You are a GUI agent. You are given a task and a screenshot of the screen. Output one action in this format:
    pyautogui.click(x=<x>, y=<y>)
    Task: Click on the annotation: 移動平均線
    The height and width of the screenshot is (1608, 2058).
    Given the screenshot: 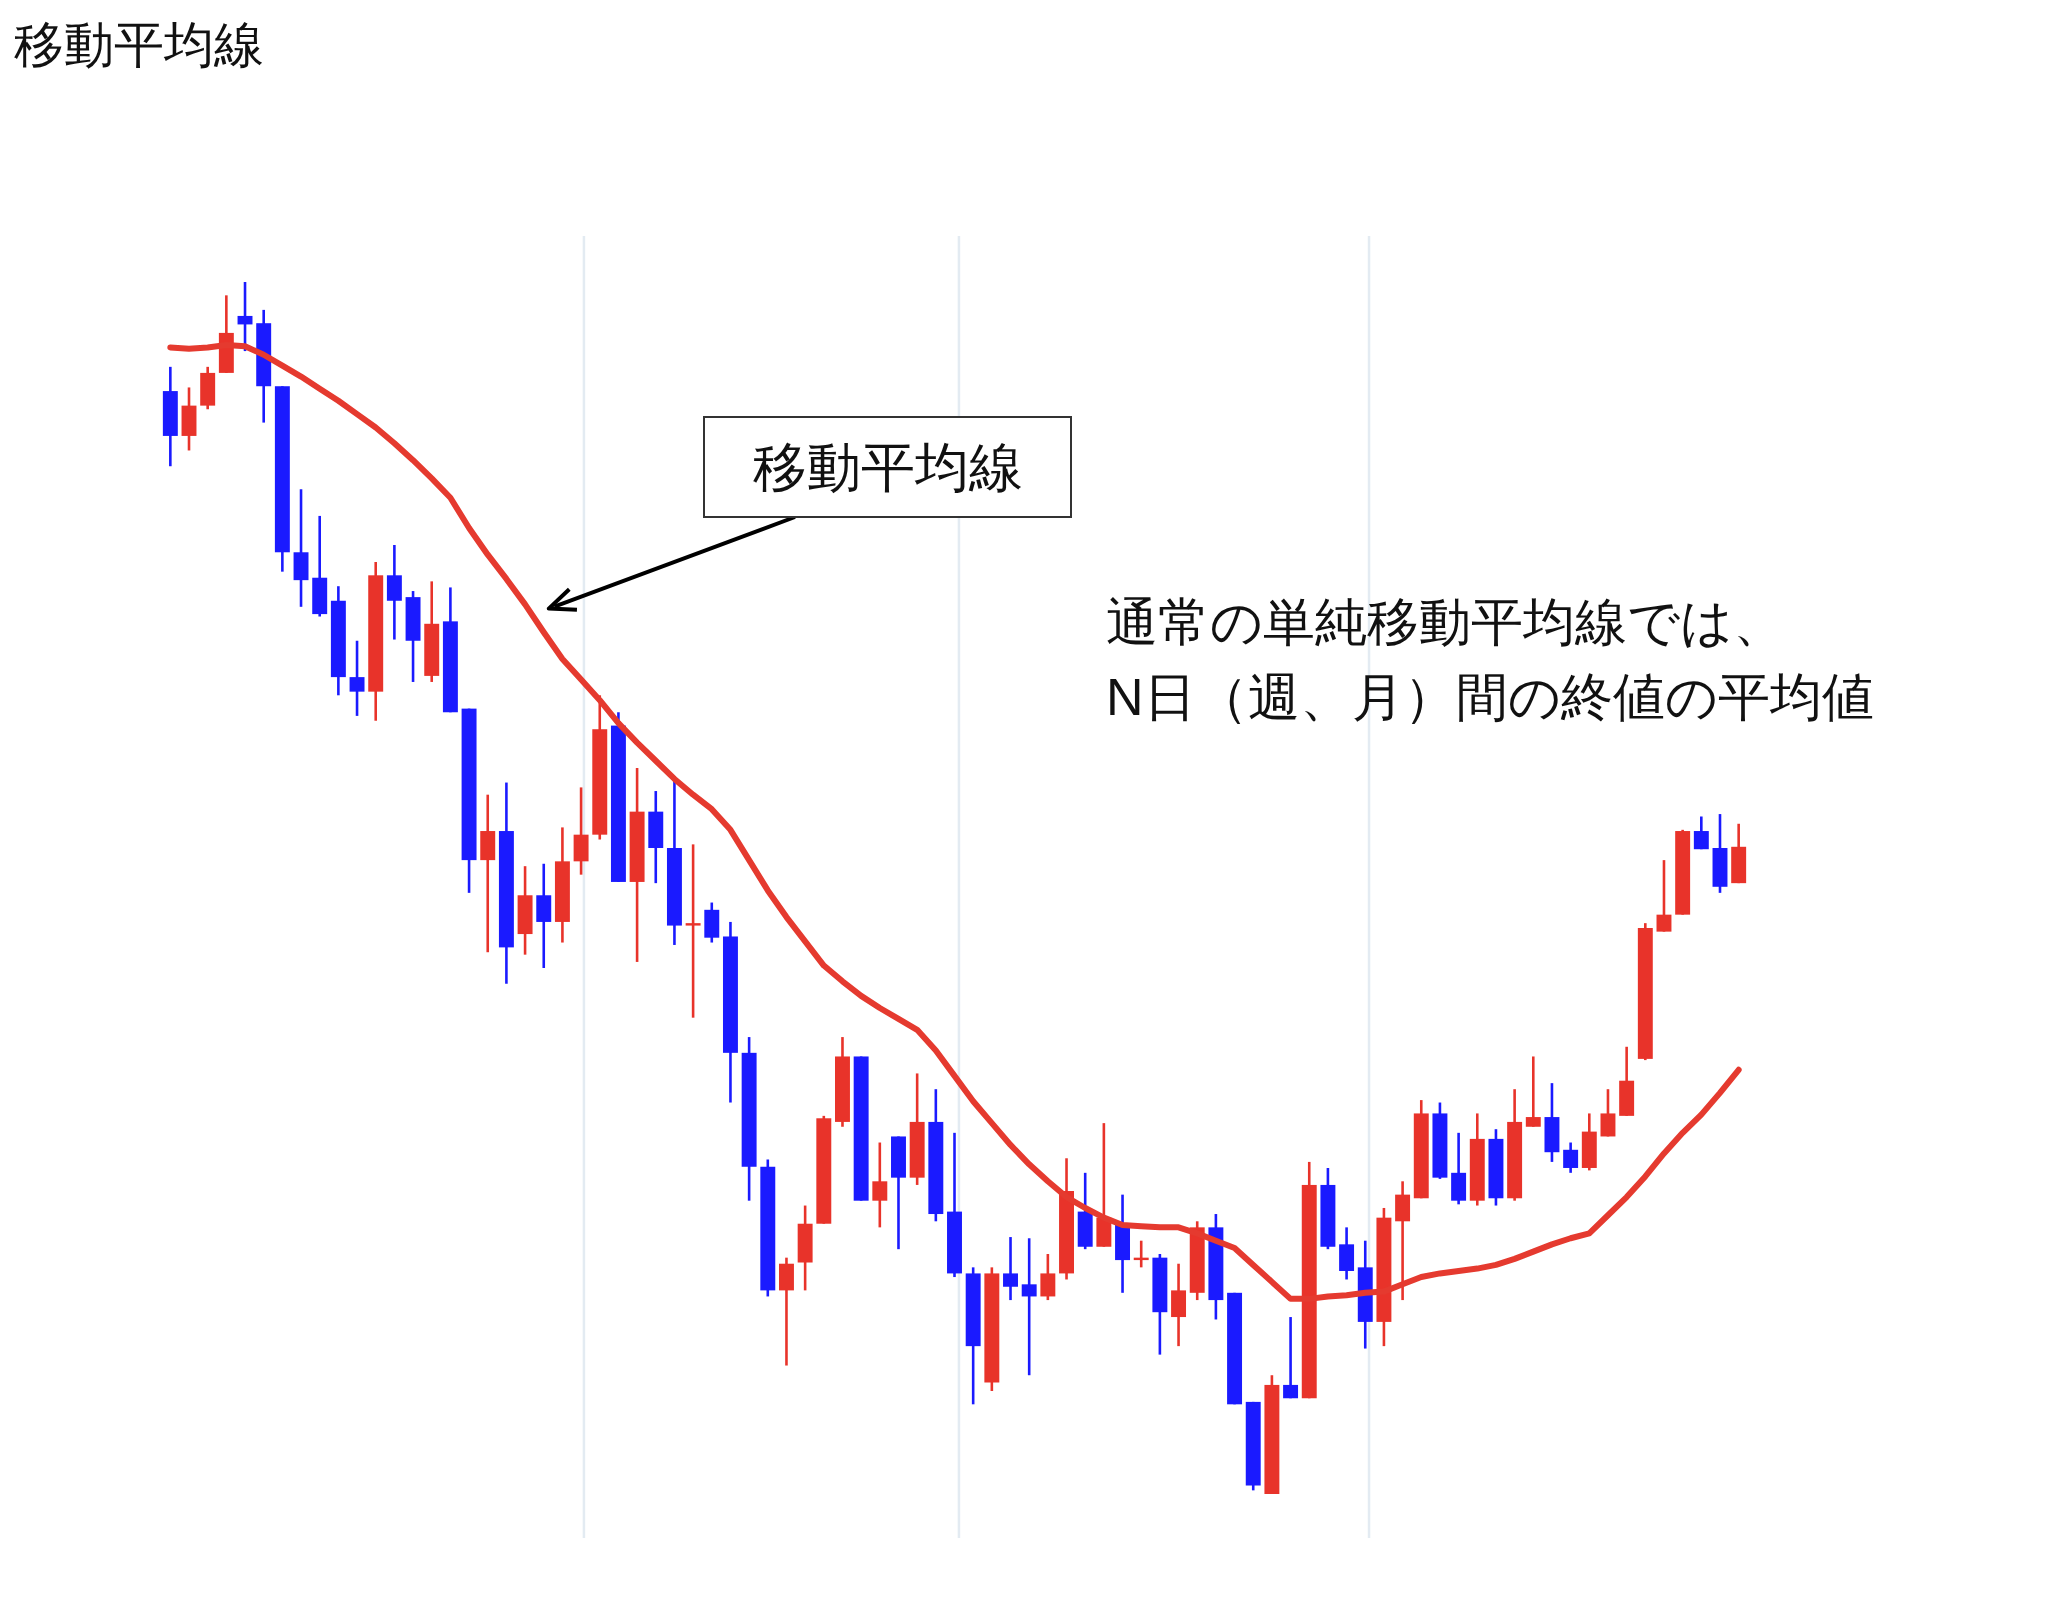 What is the action you would take?
    pyautogui.click(x=887, y=467)
    